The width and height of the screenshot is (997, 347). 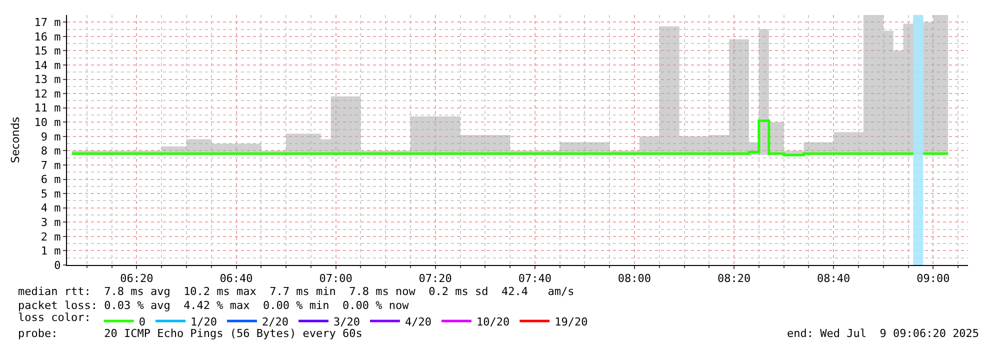 I want to click on y-tick-label: 17 m, so click(x=48, y=22).